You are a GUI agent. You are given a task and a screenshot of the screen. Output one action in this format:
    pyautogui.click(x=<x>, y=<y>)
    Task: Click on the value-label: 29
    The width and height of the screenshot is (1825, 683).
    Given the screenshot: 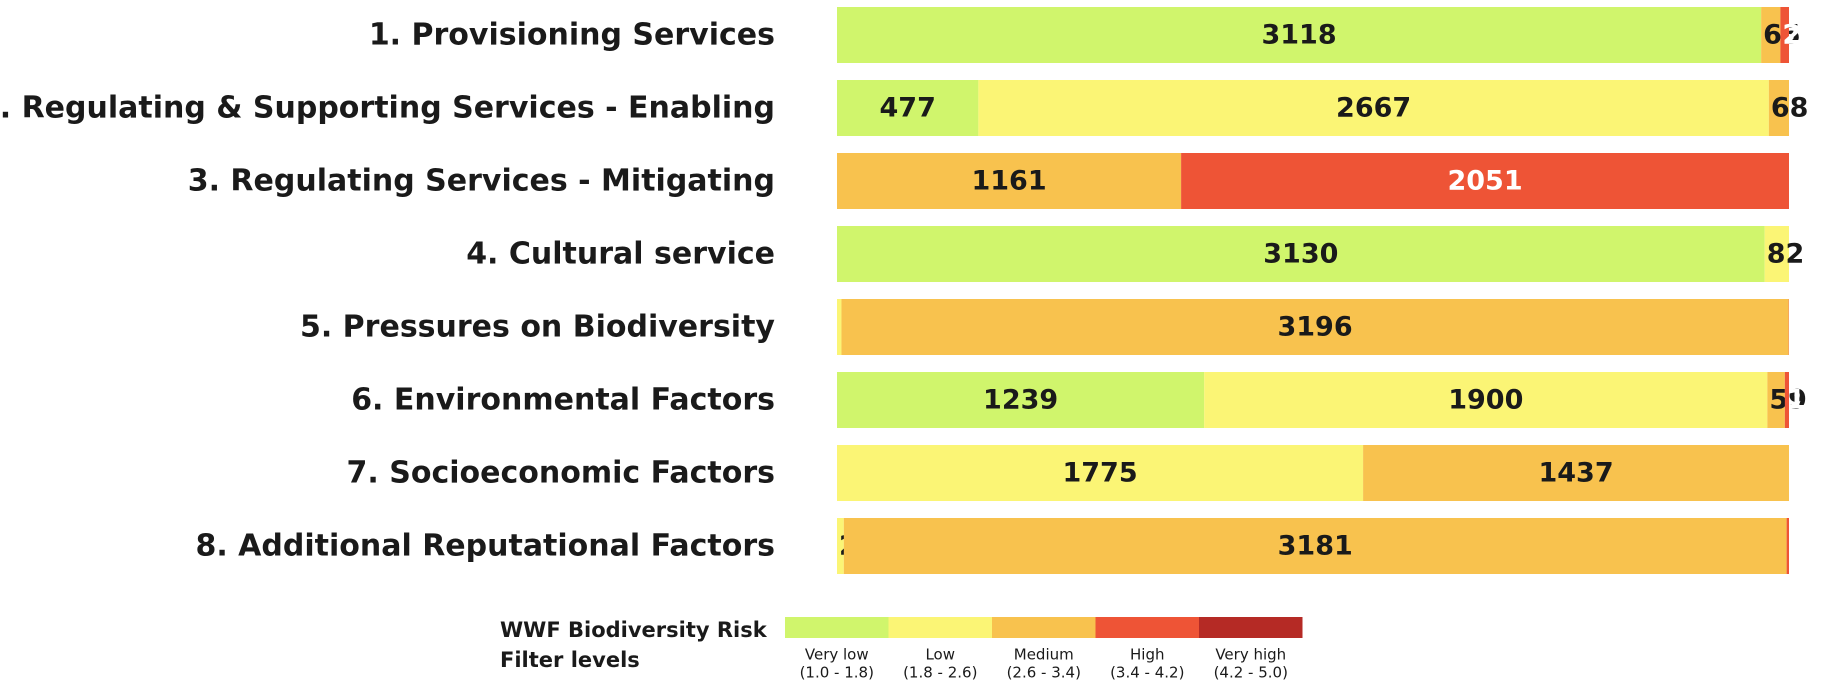 What is the action you would take?
    pyautogui.click(x=1801, y=35)
    